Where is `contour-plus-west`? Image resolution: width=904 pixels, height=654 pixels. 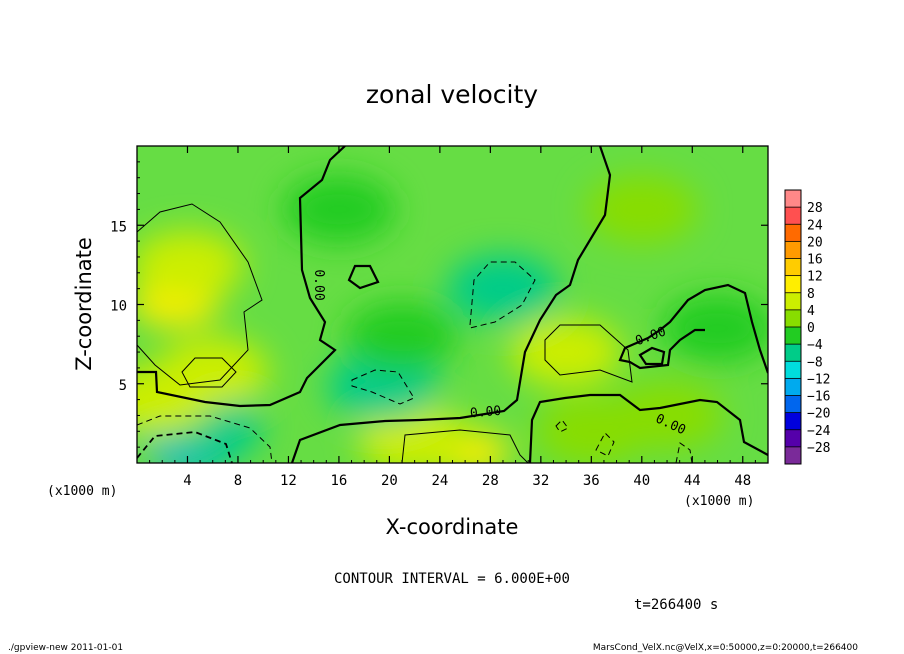 contour-plus-west is located at coordinates (200, 294).